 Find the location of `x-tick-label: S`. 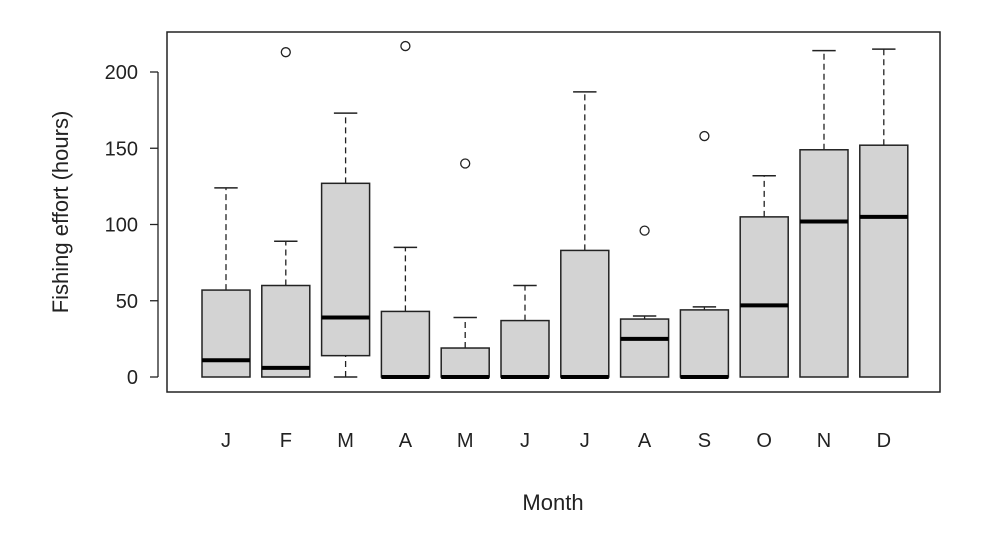

x-tick-label: S is located at coordinates (704, 441).